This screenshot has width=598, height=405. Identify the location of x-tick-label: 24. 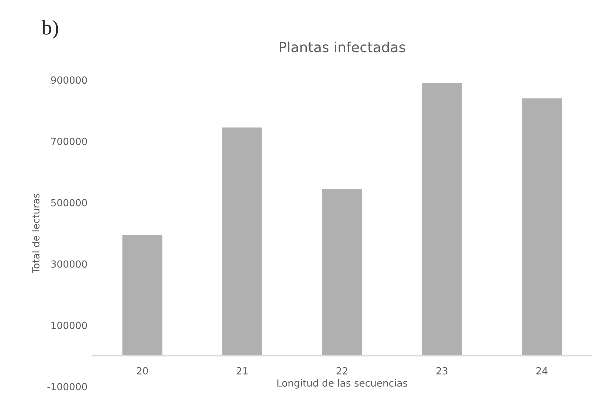
(542, 371).